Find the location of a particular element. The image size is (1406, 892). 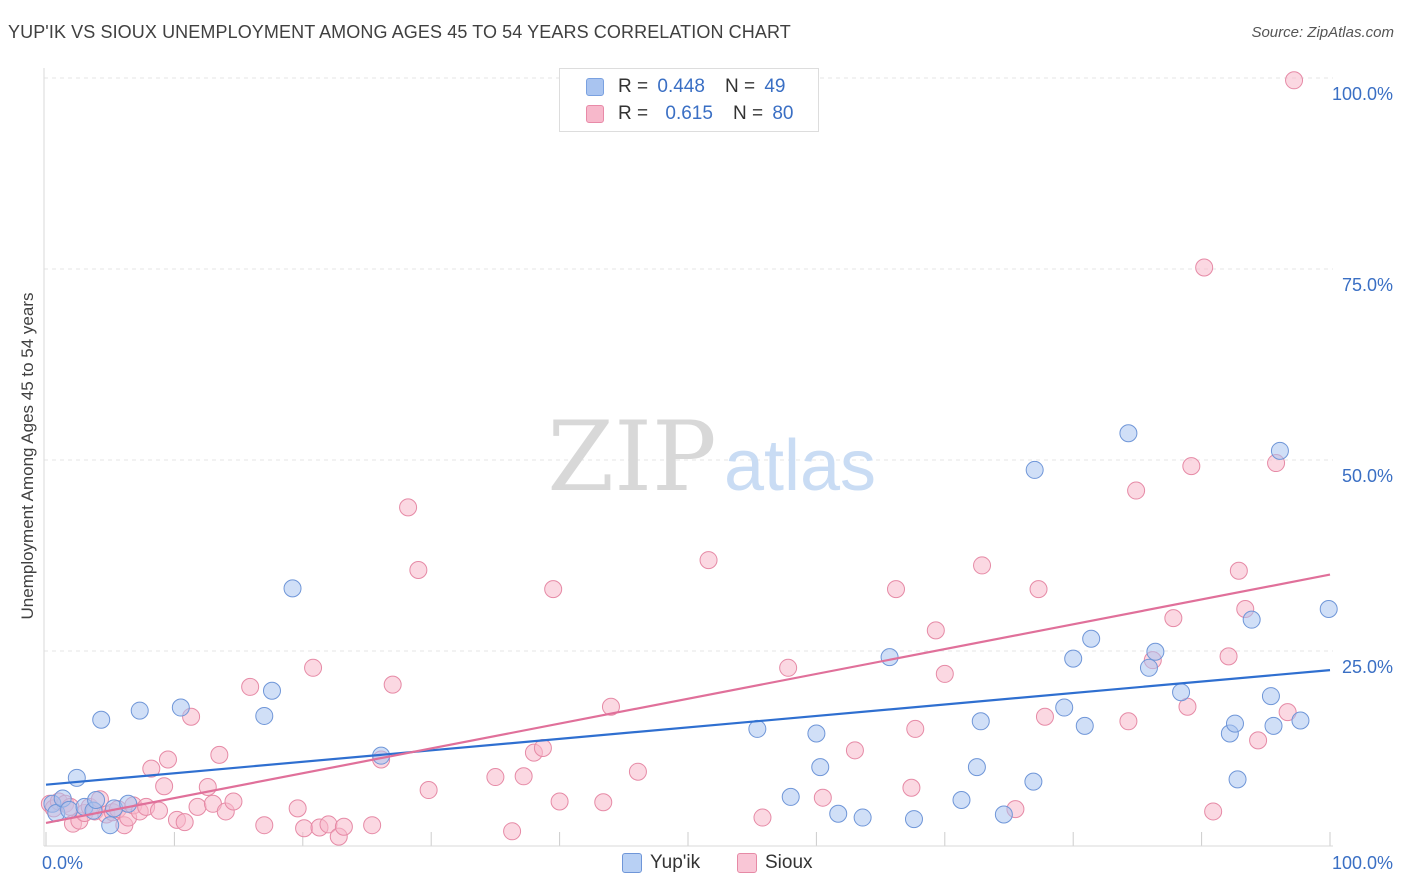

source-credit: Source: ZipAtlas.com is located at coordinates (1322, 32).